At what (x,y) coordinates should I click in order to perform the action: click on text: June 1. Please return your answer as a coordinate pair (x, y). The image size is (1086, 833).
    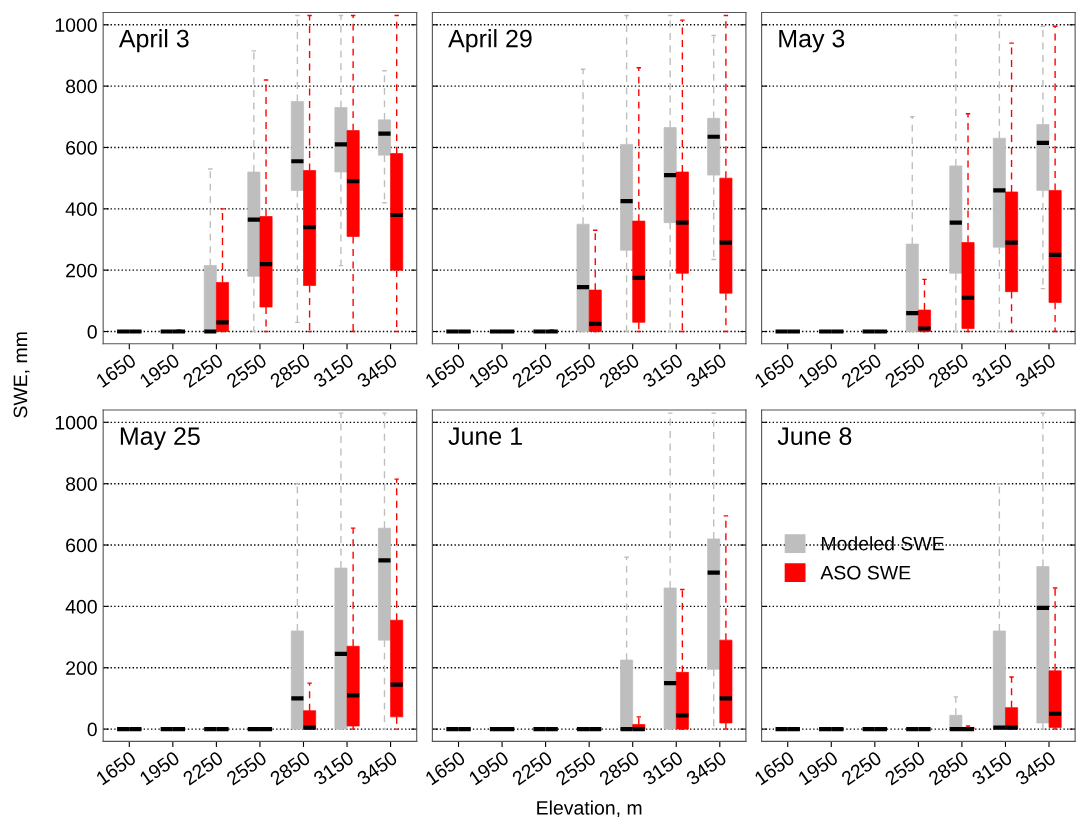
    Looking at the image, I should click on (485, 436).